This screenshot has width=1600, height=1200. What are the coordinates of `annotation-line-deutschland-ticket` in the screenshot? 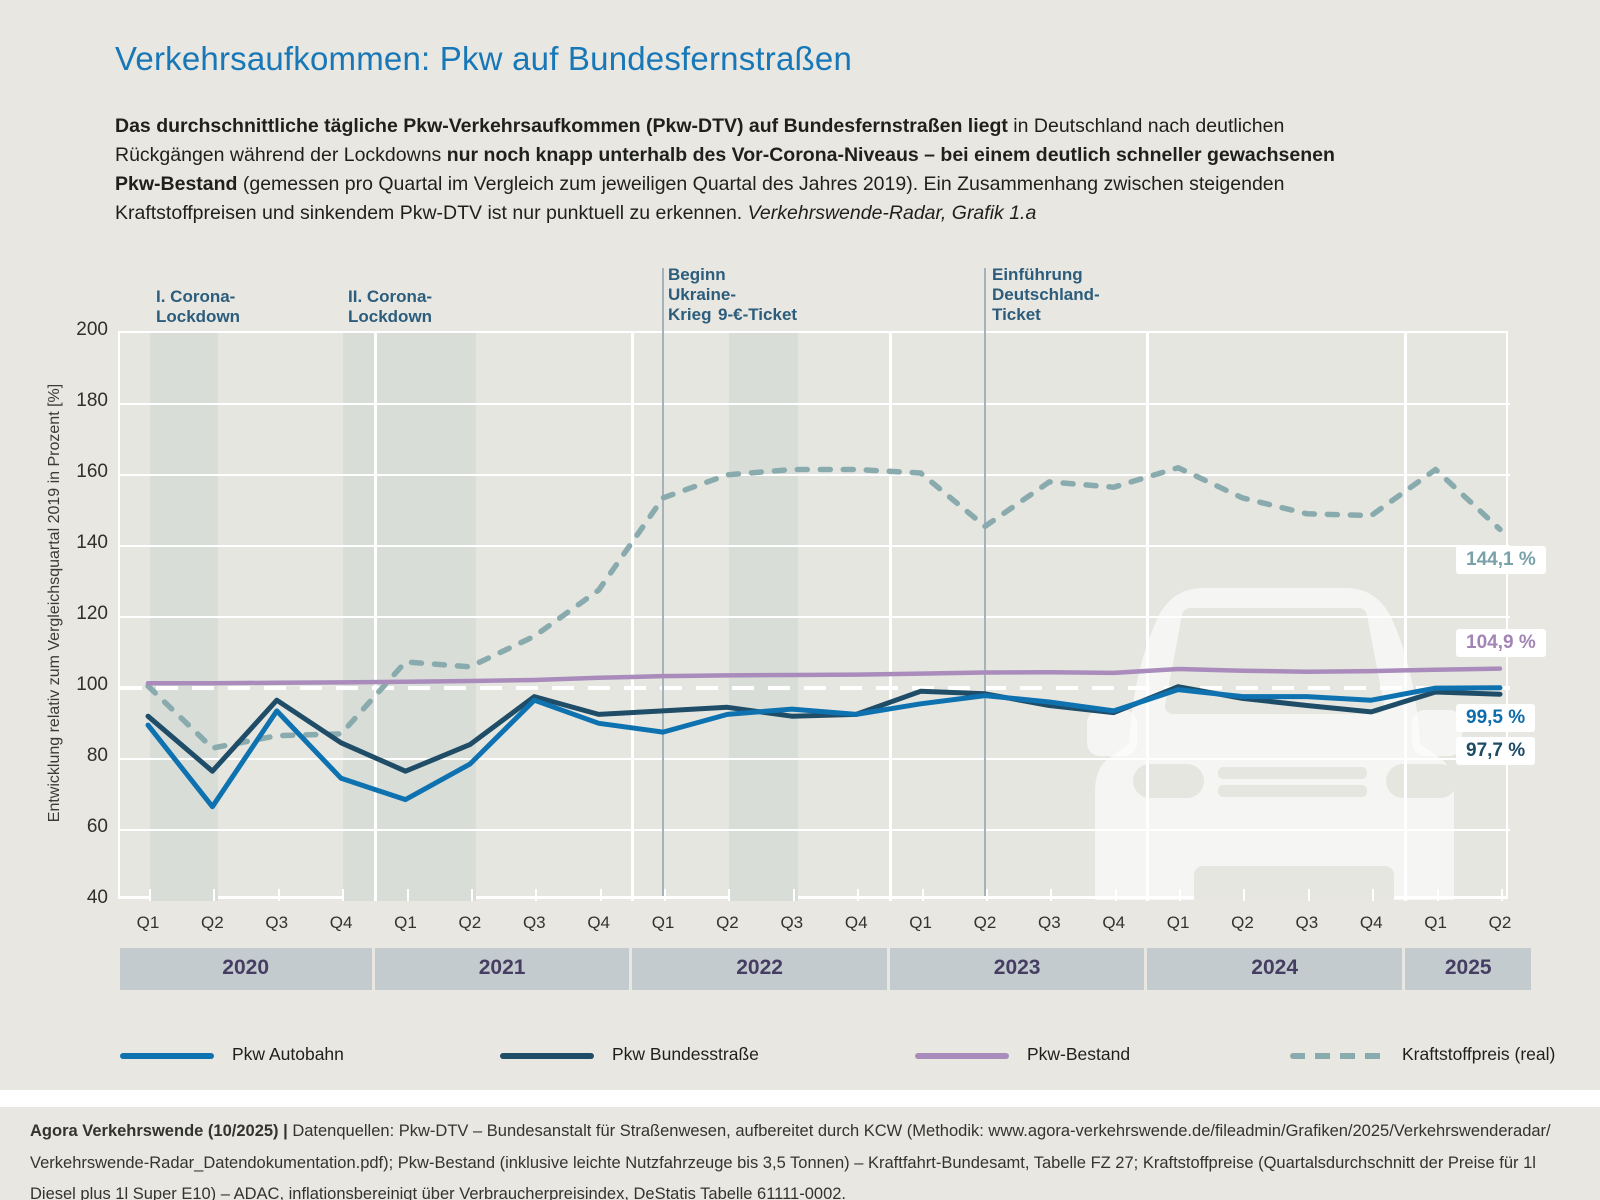 It's located at (984, 582).